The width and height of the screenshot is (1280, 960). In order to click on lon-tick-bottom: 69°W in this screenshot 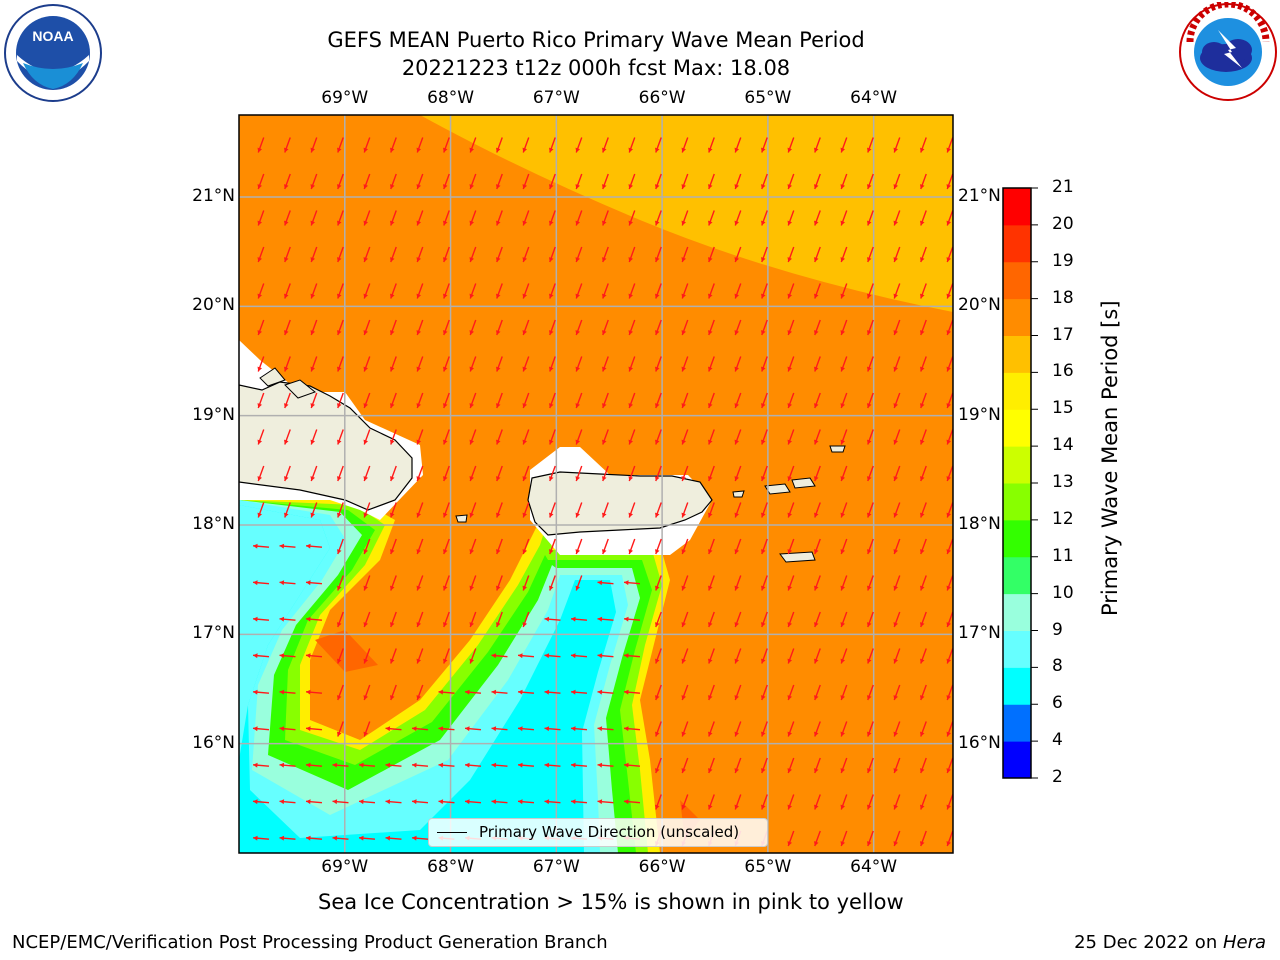, I will do `click(345, 867)`.